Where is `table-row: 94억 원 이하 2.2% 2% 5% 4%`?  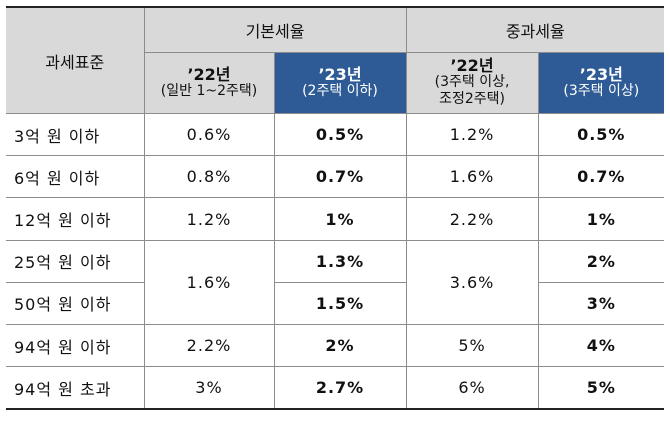 table-row: 94억 원 이하 2.2% 2% 5% 4% is located at coordinates (335, 346).